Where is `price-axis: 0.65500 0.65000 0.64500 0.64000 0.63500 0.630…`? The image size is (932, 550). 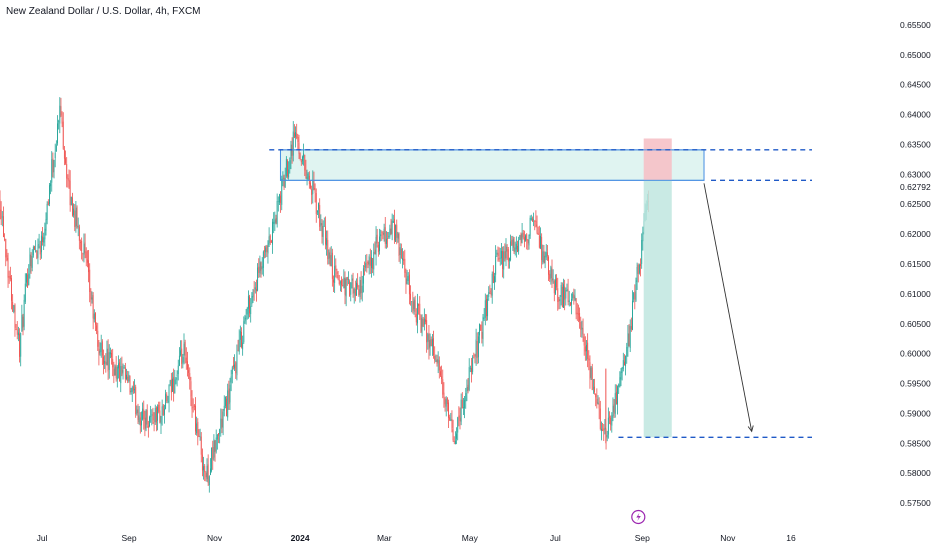 price-axis: 0.65500 0.65000 0.64500 0.64000 0.63500 0.630… is located at coordinates (915, 264).